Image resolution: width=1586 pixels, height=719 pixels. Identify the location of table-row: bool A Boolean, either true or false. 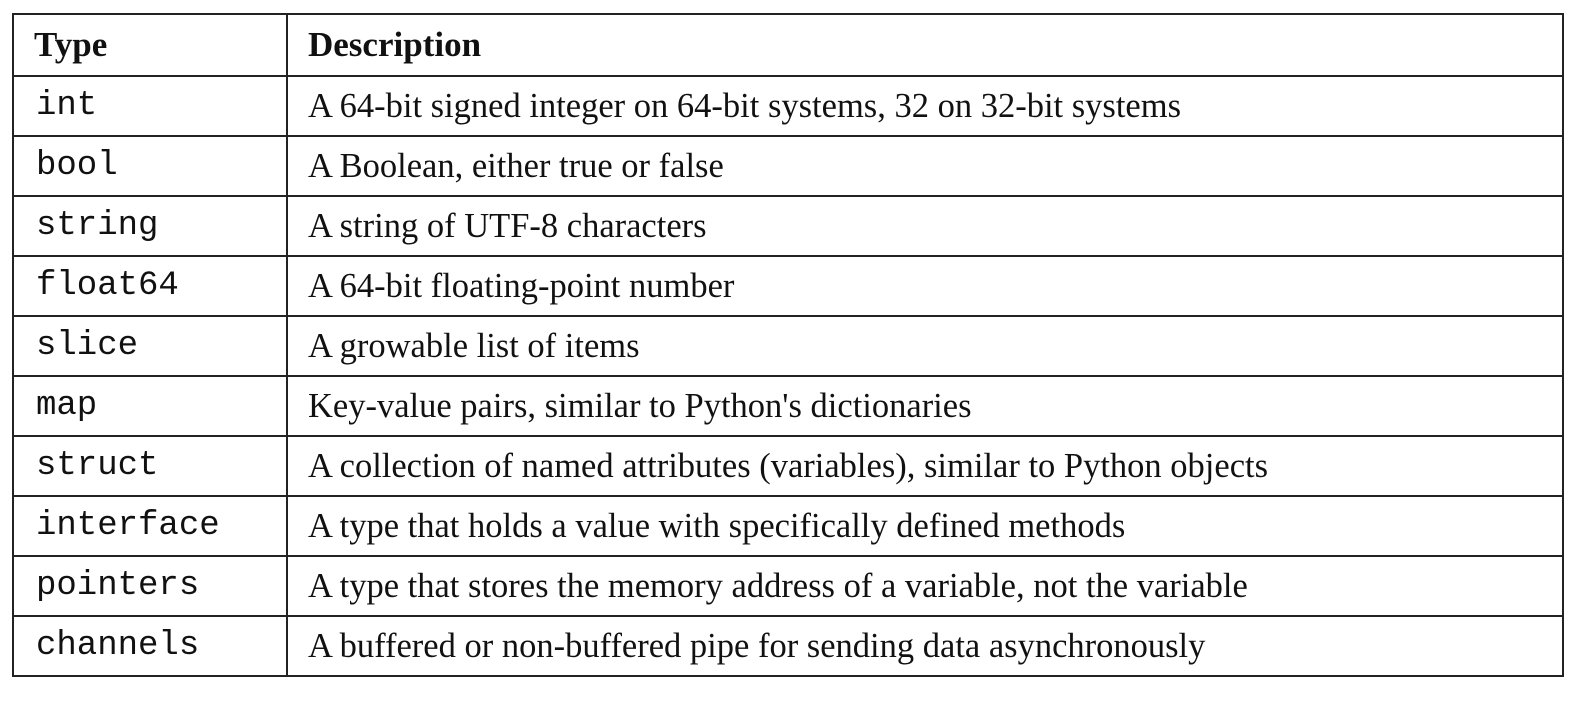
(788, 166).